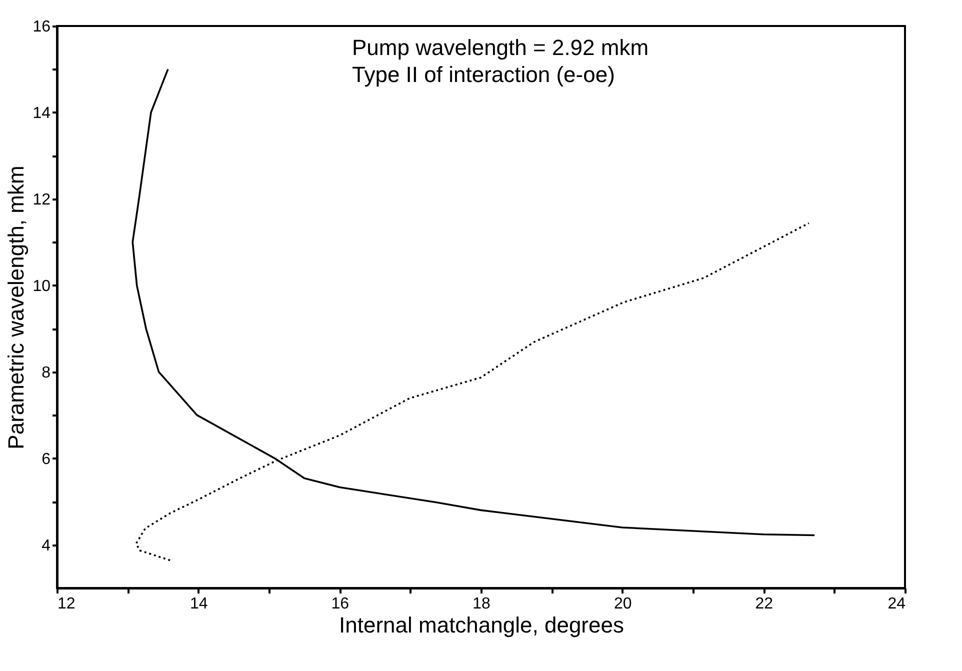  Describe the element at coordinates (897, 604) in the screenshot. I see `x-tick-label: 24` at that location.